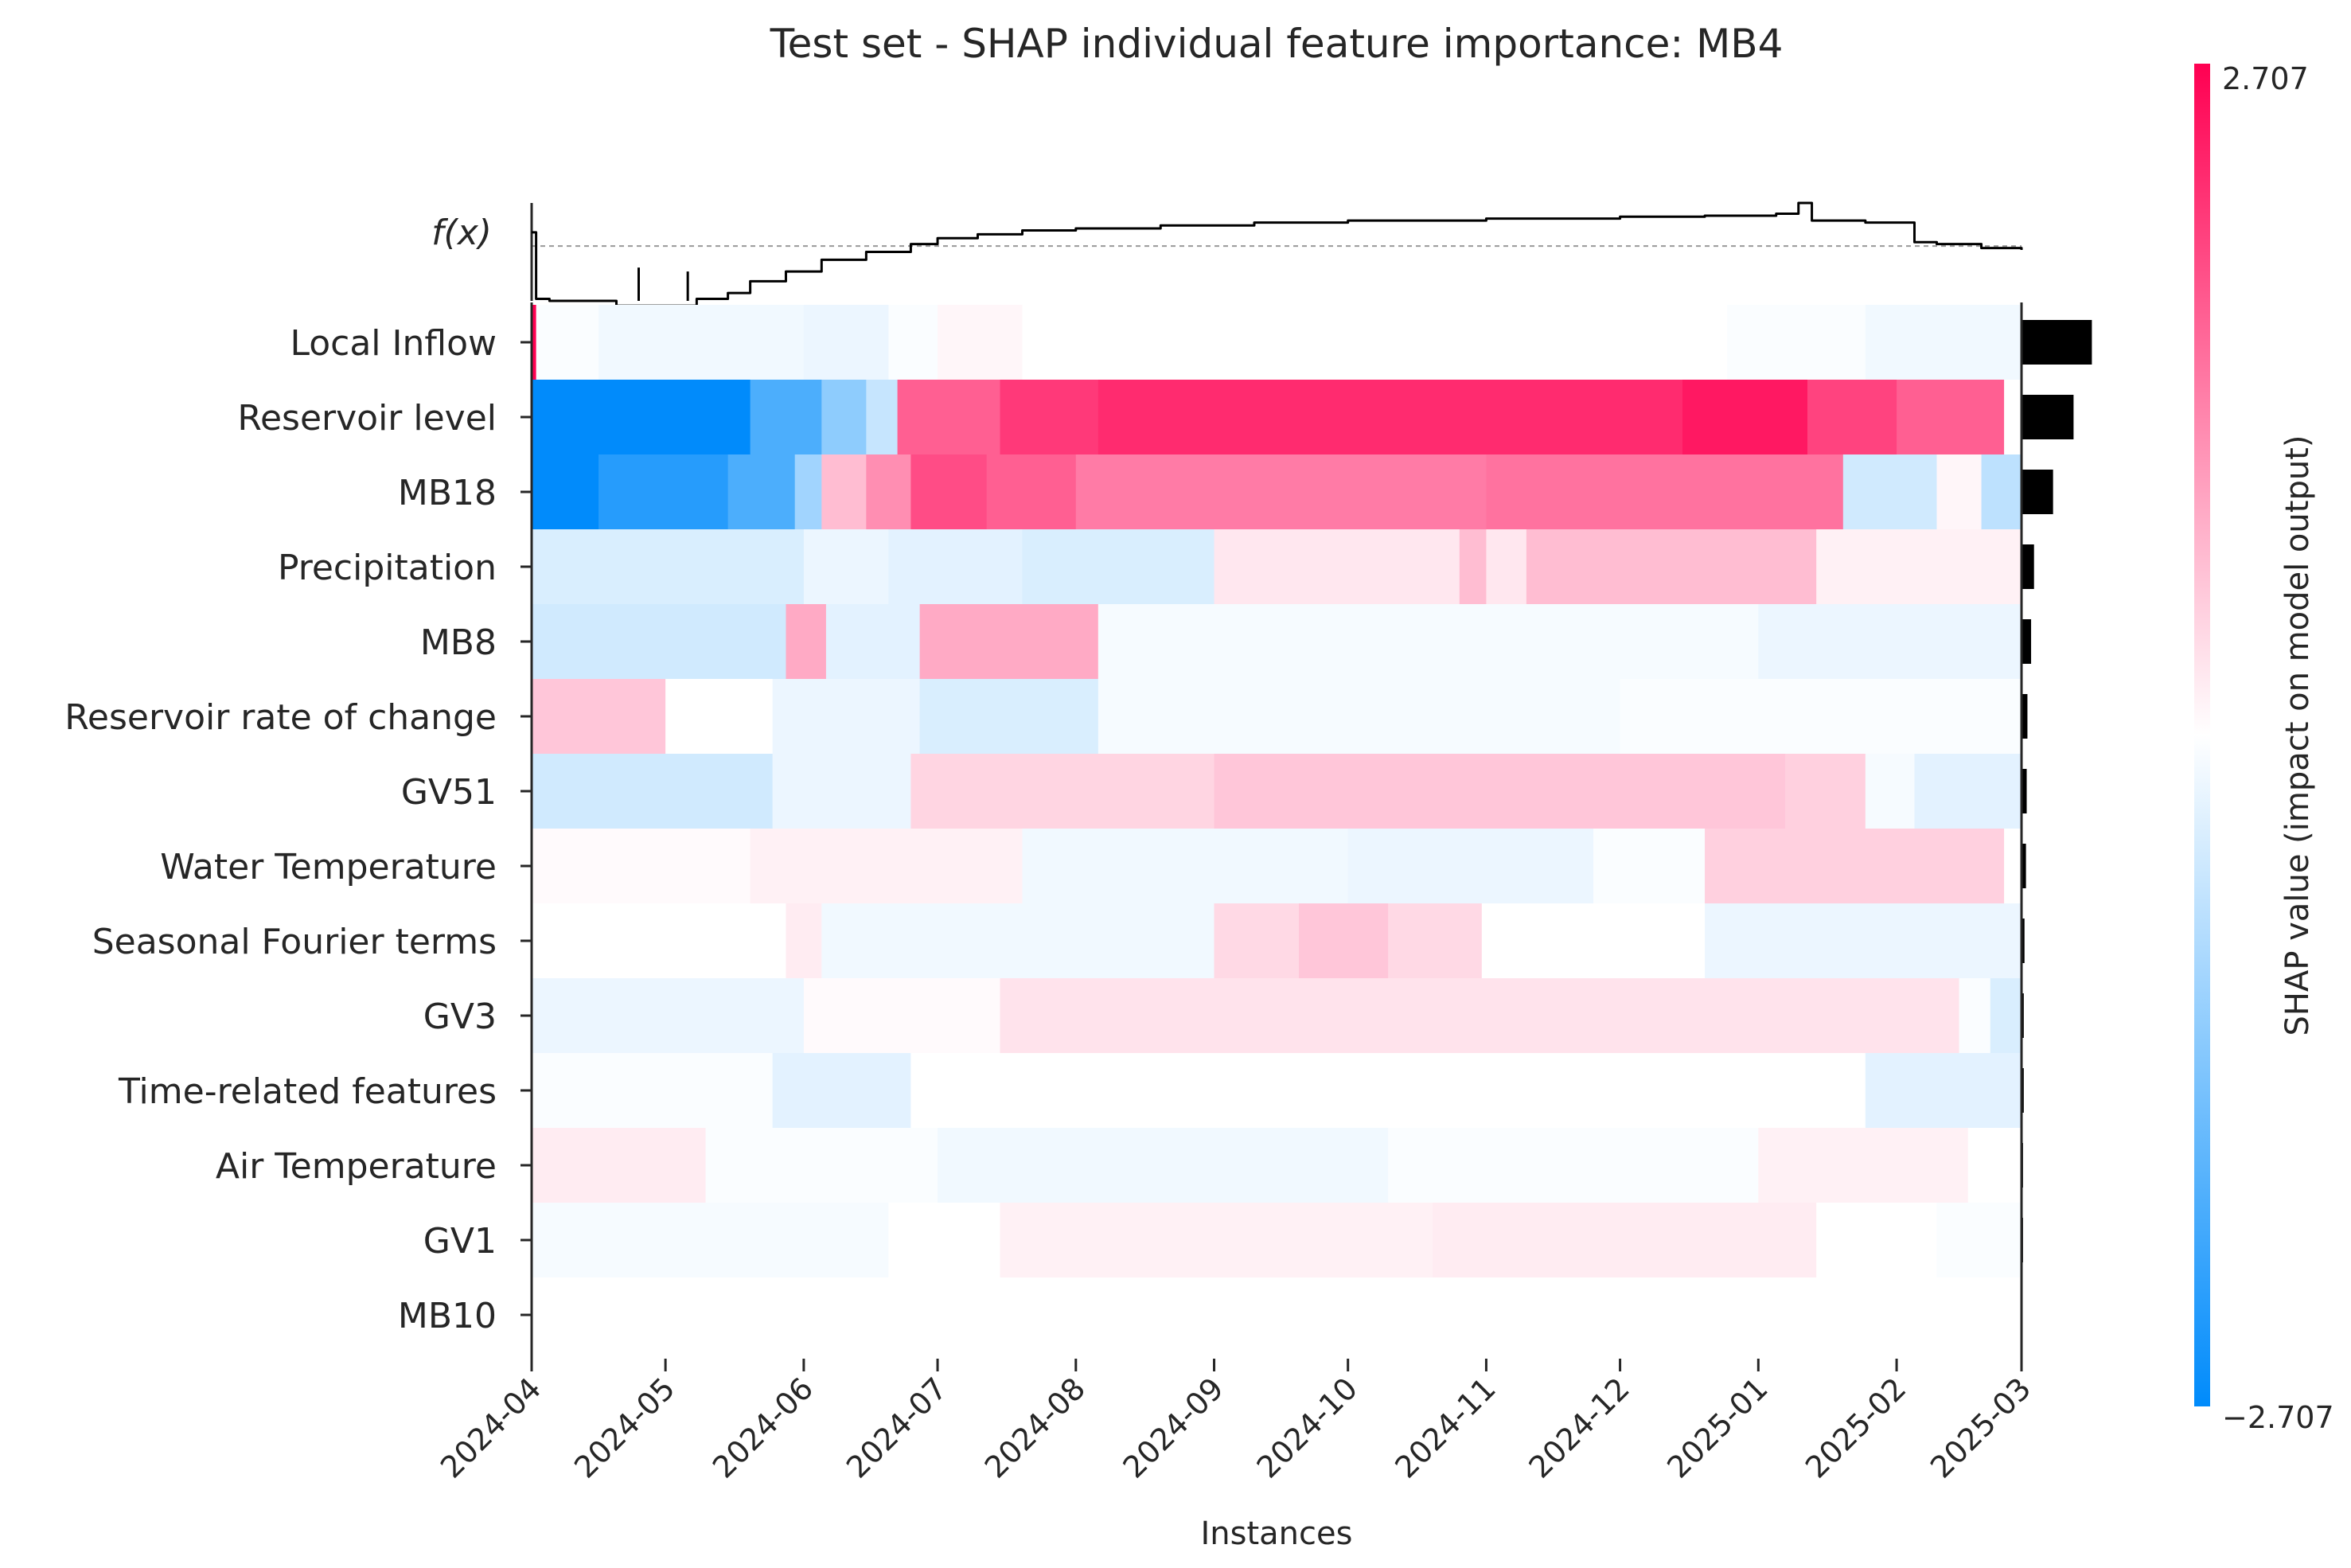 This screenshot has height=1568, width=2351. What do you see at coordinates (367, 418) in the screenshot?
I see `feature-label: Reservoir level` at bounding box center [367, 418].